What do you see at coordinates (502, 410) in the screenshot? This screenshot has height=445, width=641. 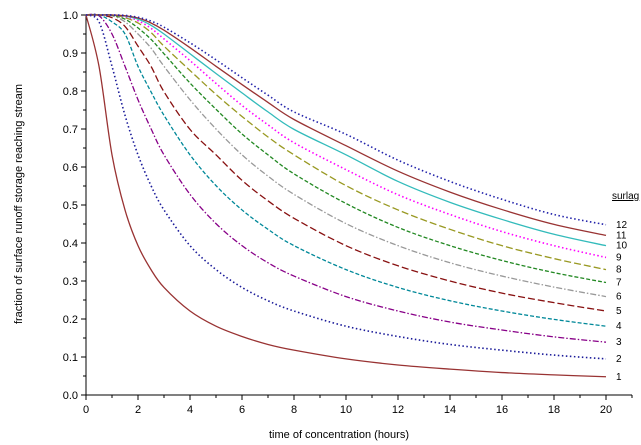 I see `x-tick-label: 16` at bounding box center [502, 410].